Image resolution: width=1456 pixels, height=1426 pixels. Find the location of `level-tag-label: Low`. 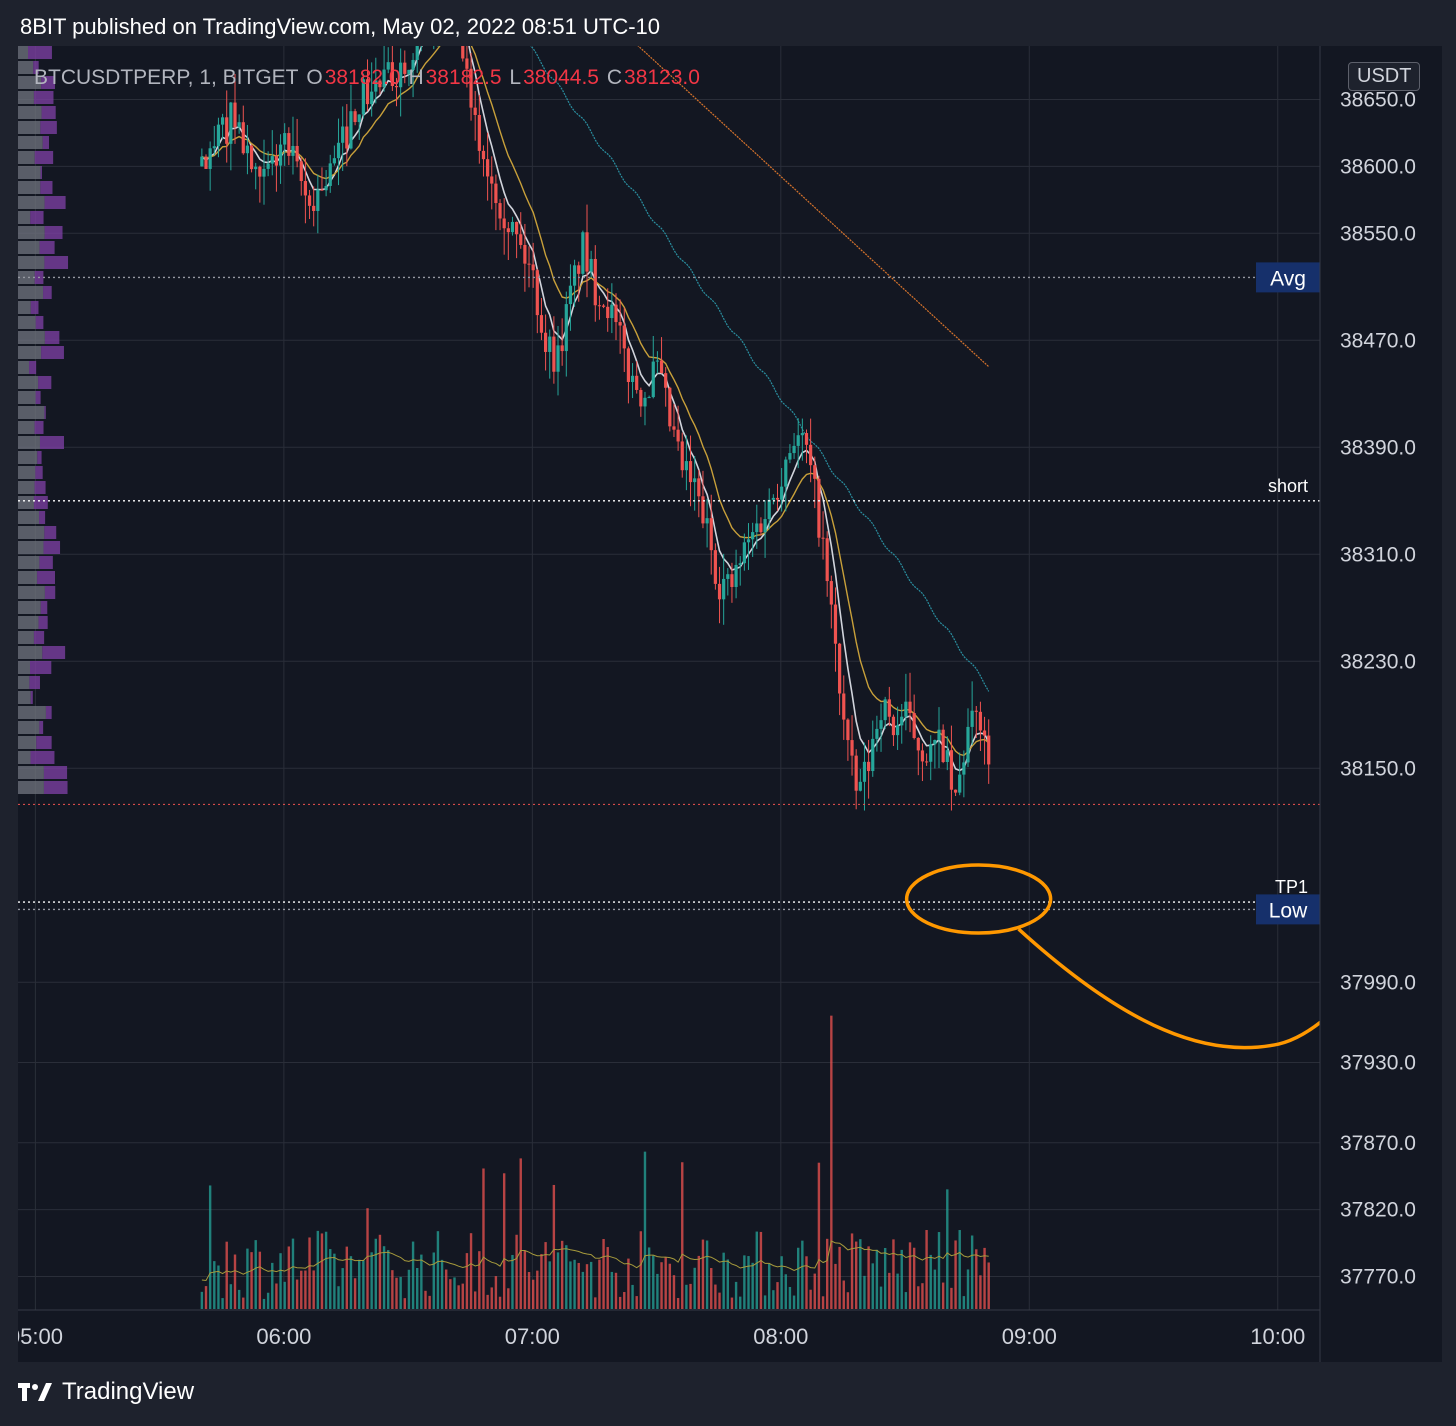

level-tag-label: Low is located at coordinates (1288, 910).